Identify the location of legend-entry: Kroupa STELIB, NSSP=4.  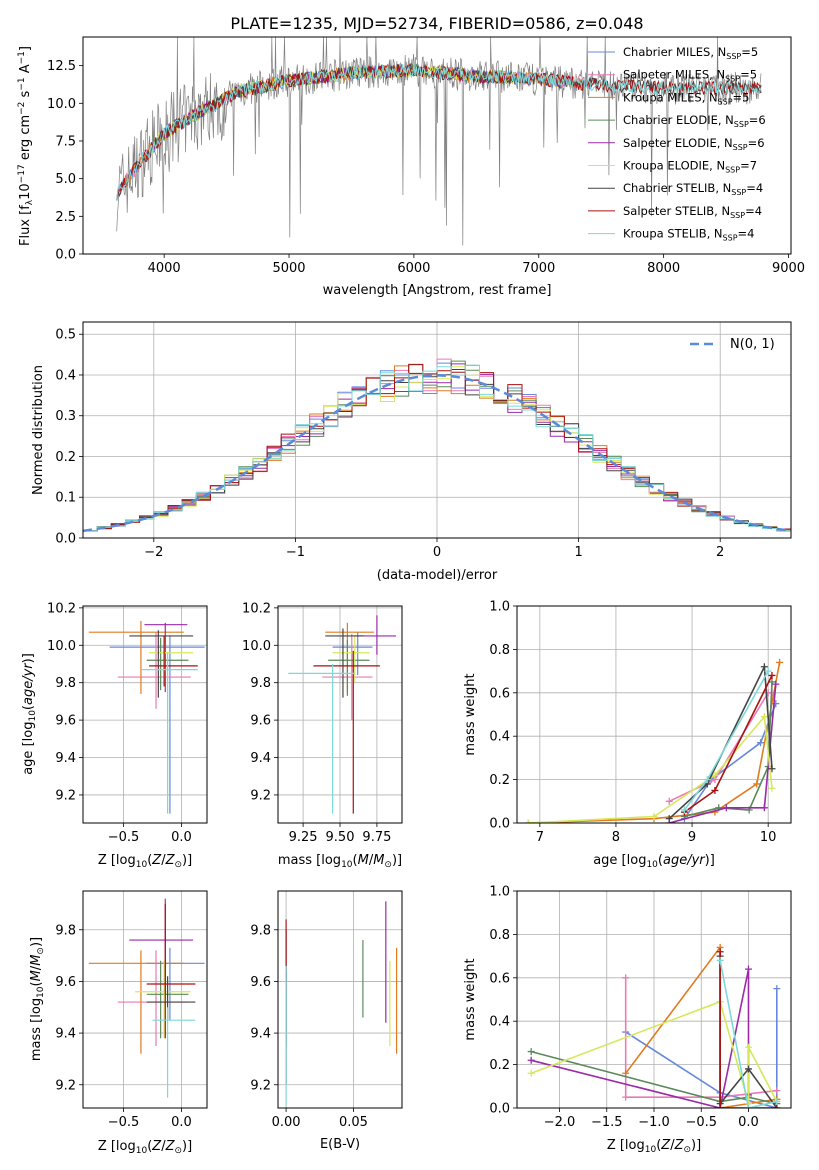
(688, 235).